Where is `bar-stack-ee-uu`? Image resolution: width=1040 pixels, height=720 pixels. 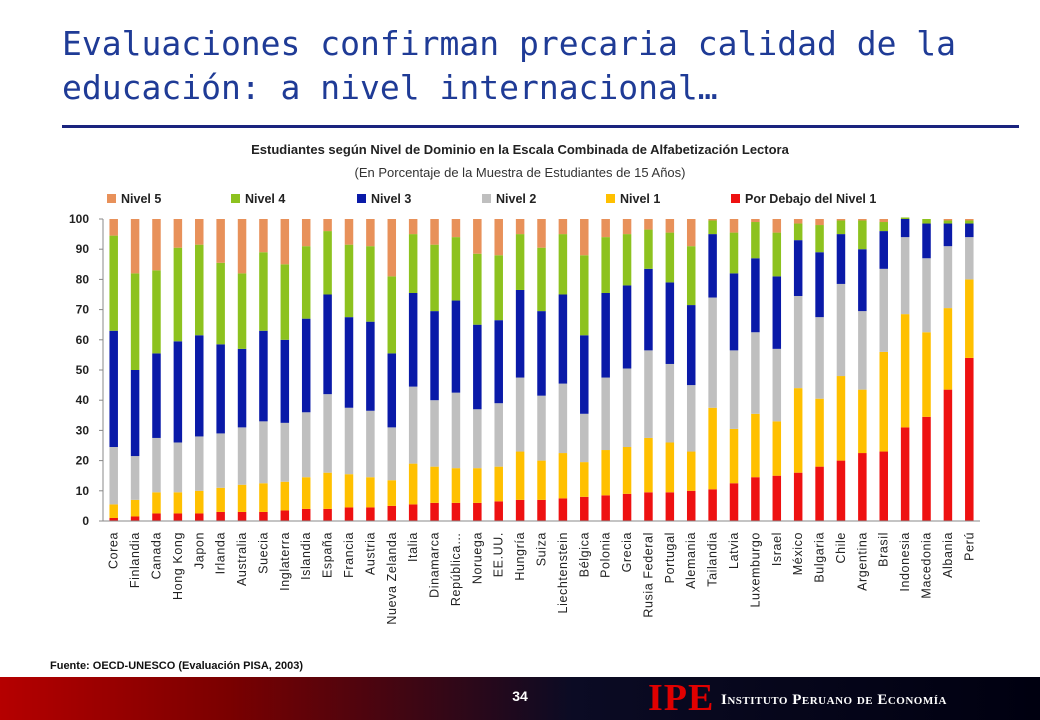 bar-stack-ee-uu is located at coordinates (498, 370).